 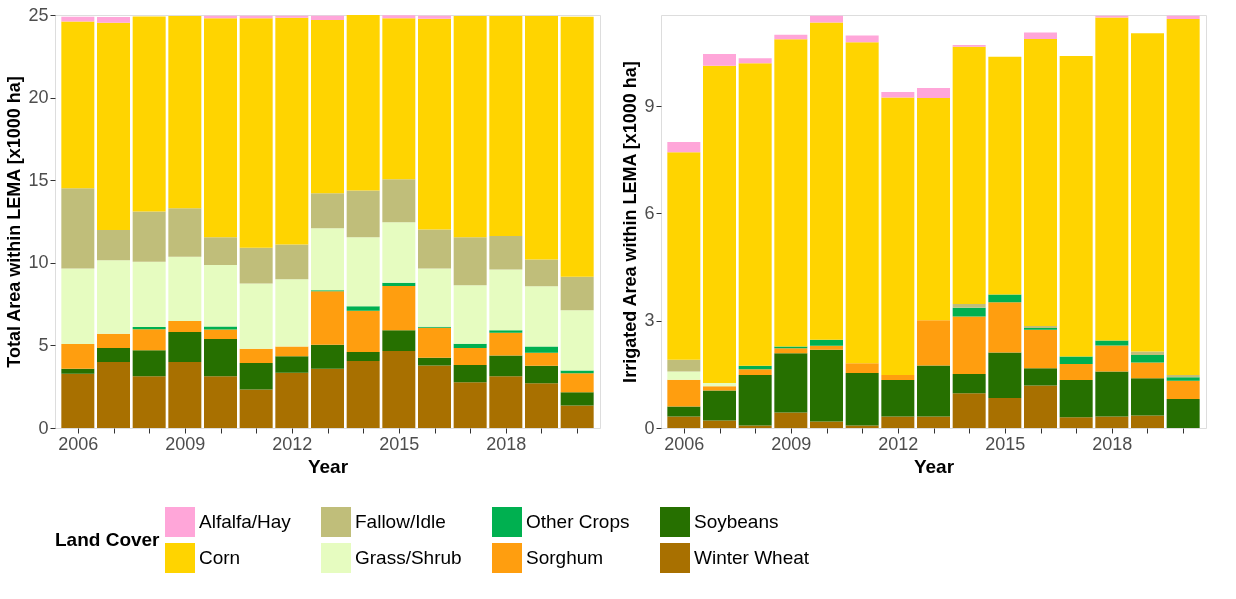 What do you see at coordinates (898, 443) in the screenshot?
I see `x-tick-label: 2012` at bounding box center [898, 443].